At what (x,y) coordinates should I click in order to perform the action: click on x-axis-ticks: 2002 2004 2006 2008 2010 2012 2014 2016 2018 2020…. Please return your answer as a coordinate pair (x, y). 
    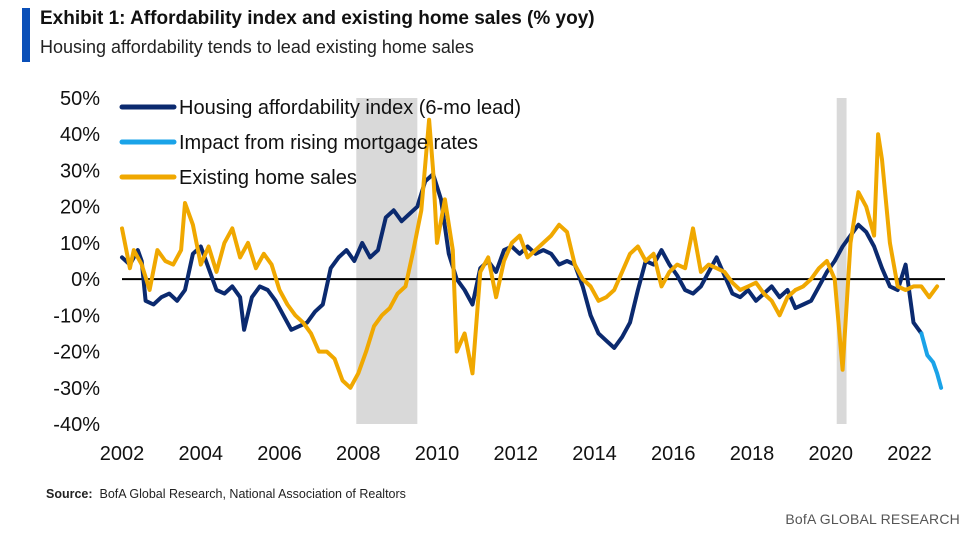
    Looking at the image, I should click on (516, 454).